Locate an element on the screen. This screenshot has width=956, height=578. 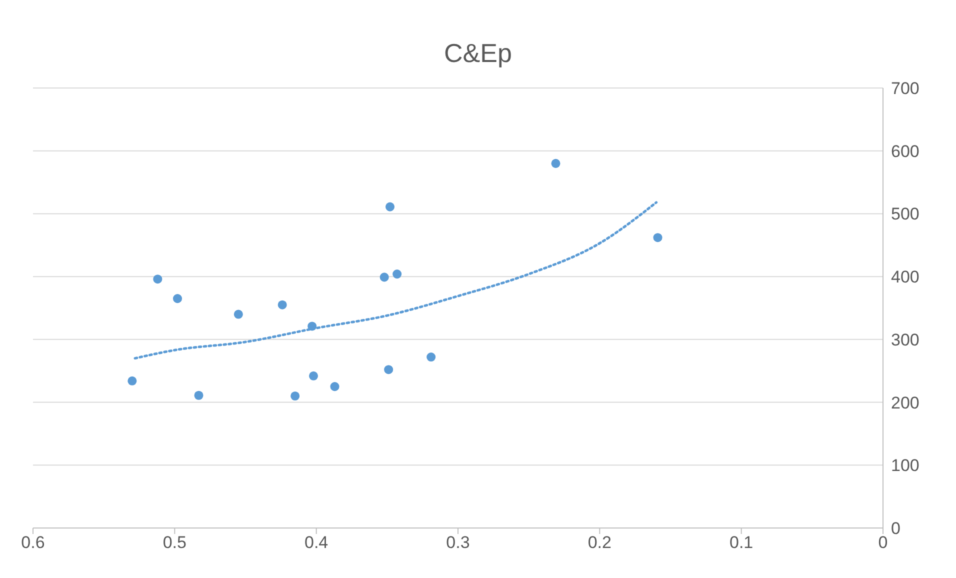
x-tick-label: 0.3 is located at coordinates (458, 542).